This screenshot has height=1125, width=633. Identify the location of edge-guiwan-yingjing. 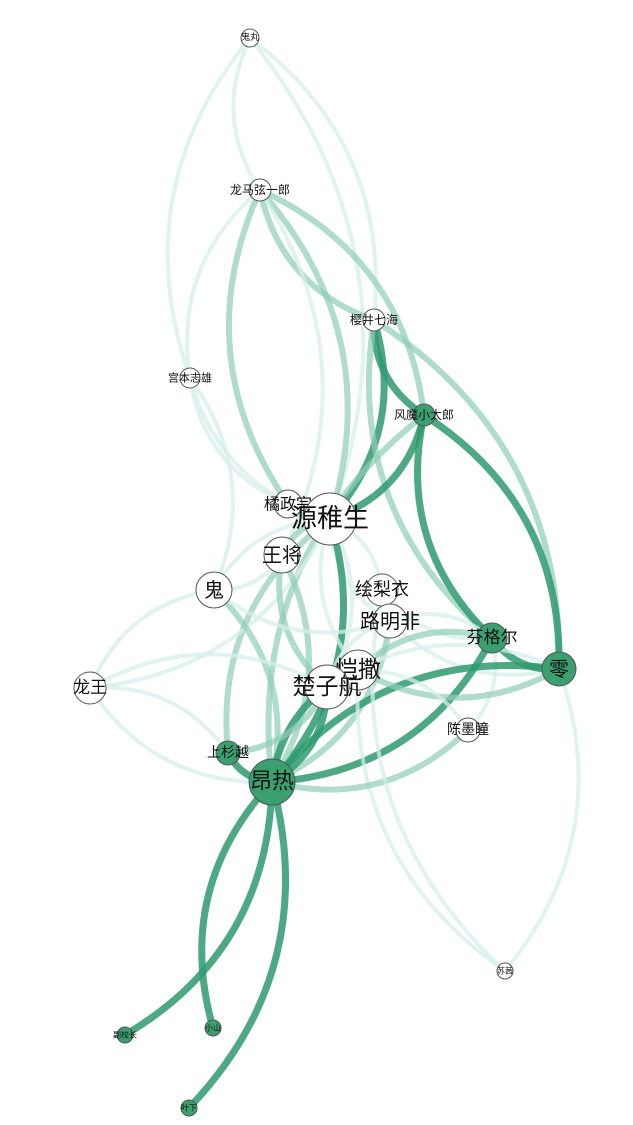
(313, 179).